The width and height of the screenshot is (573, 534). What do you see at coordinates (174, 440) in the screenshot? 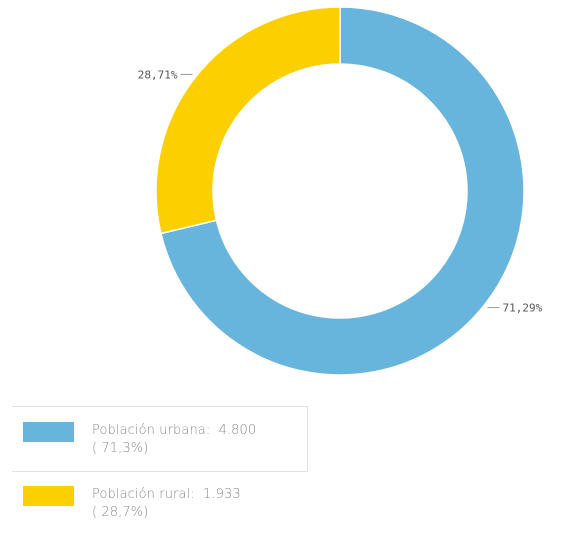
I see `legend-text-urbana: Población urbana: 4.800 ( 71,3%)` at bounding box center [174, 440].